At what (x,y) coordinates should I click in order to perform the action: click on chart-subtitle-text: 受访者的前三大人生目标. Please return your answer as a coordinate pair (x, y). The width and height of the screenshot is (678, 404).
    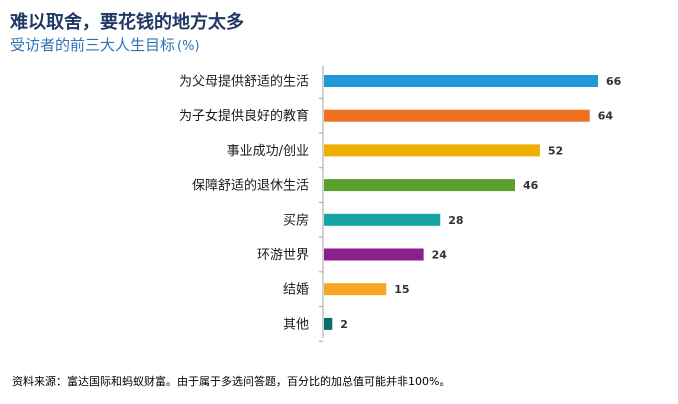
    Looking at the image, I should click on (93, 45).